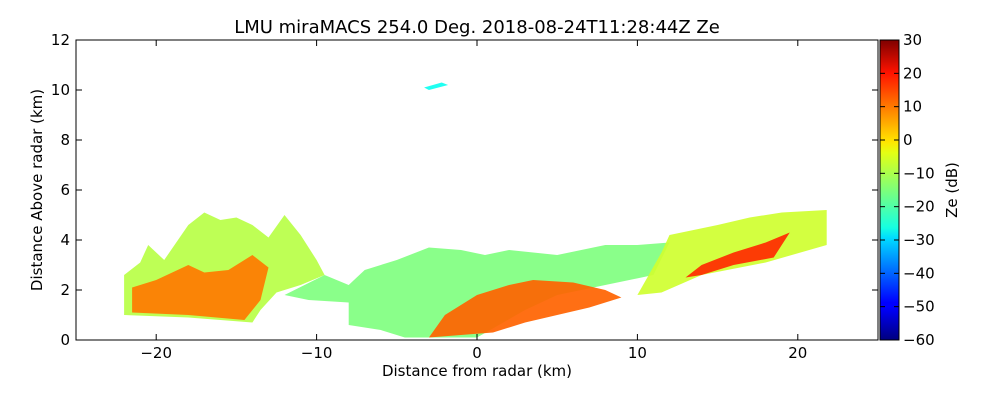 The height and width of the screenshot is (400, 1000). Describe the element at coordinates (37, 190) in the screenshot. I see `y-axis-title: Distance Above radar (km)` at that location.